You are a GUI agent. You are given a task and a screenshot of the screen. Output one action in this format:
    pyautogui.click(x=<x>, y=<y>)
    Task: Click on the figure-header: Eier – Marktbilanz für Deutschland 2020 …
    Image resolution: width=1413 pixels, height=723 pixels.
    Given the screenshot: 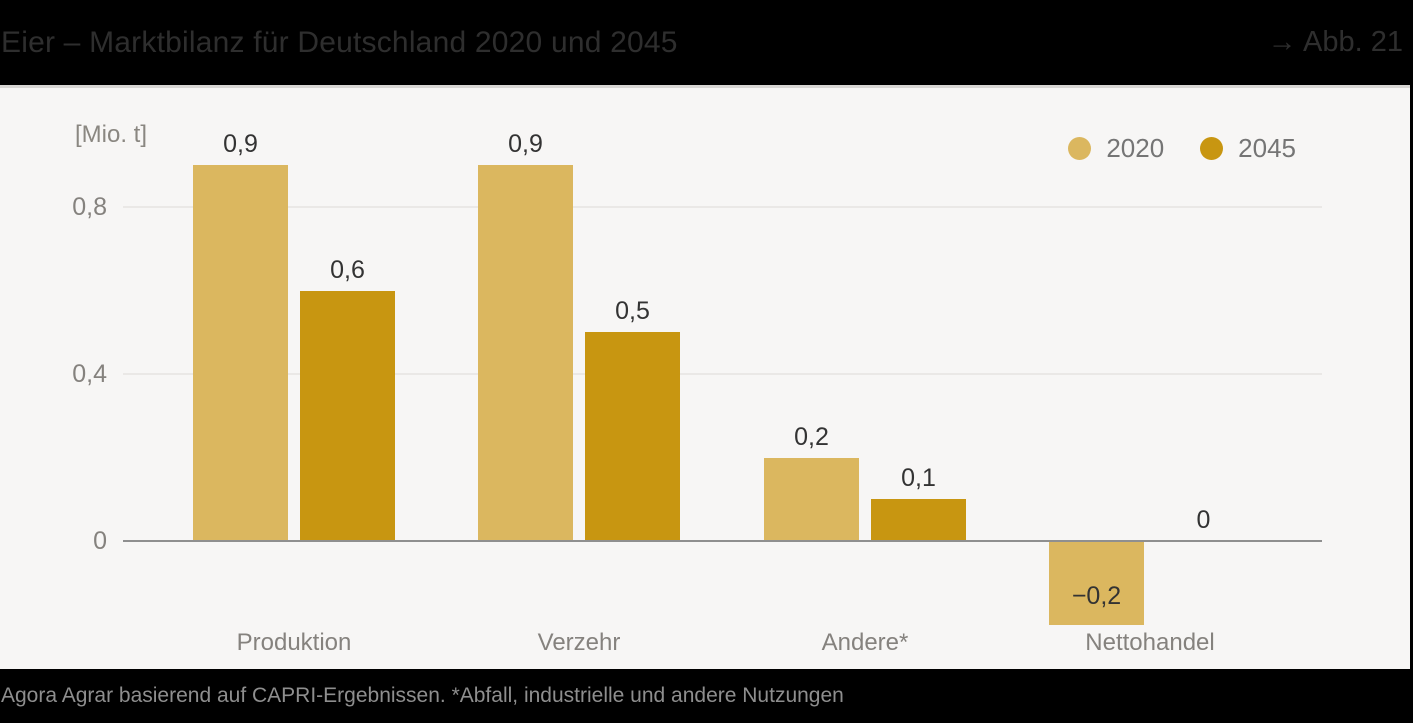 What is the action you would take?
    pyautogui.click(x=706, y=44)
    